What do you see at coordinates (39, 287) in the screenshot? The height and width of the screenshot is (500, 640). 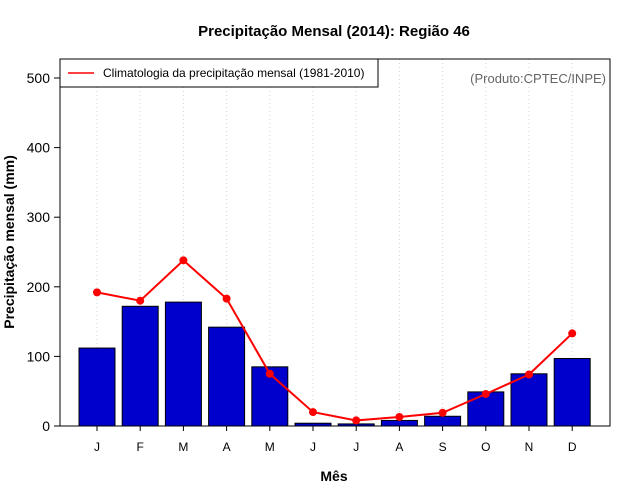 I see `y-tick-label: 200` at bounding box center [39, 287].